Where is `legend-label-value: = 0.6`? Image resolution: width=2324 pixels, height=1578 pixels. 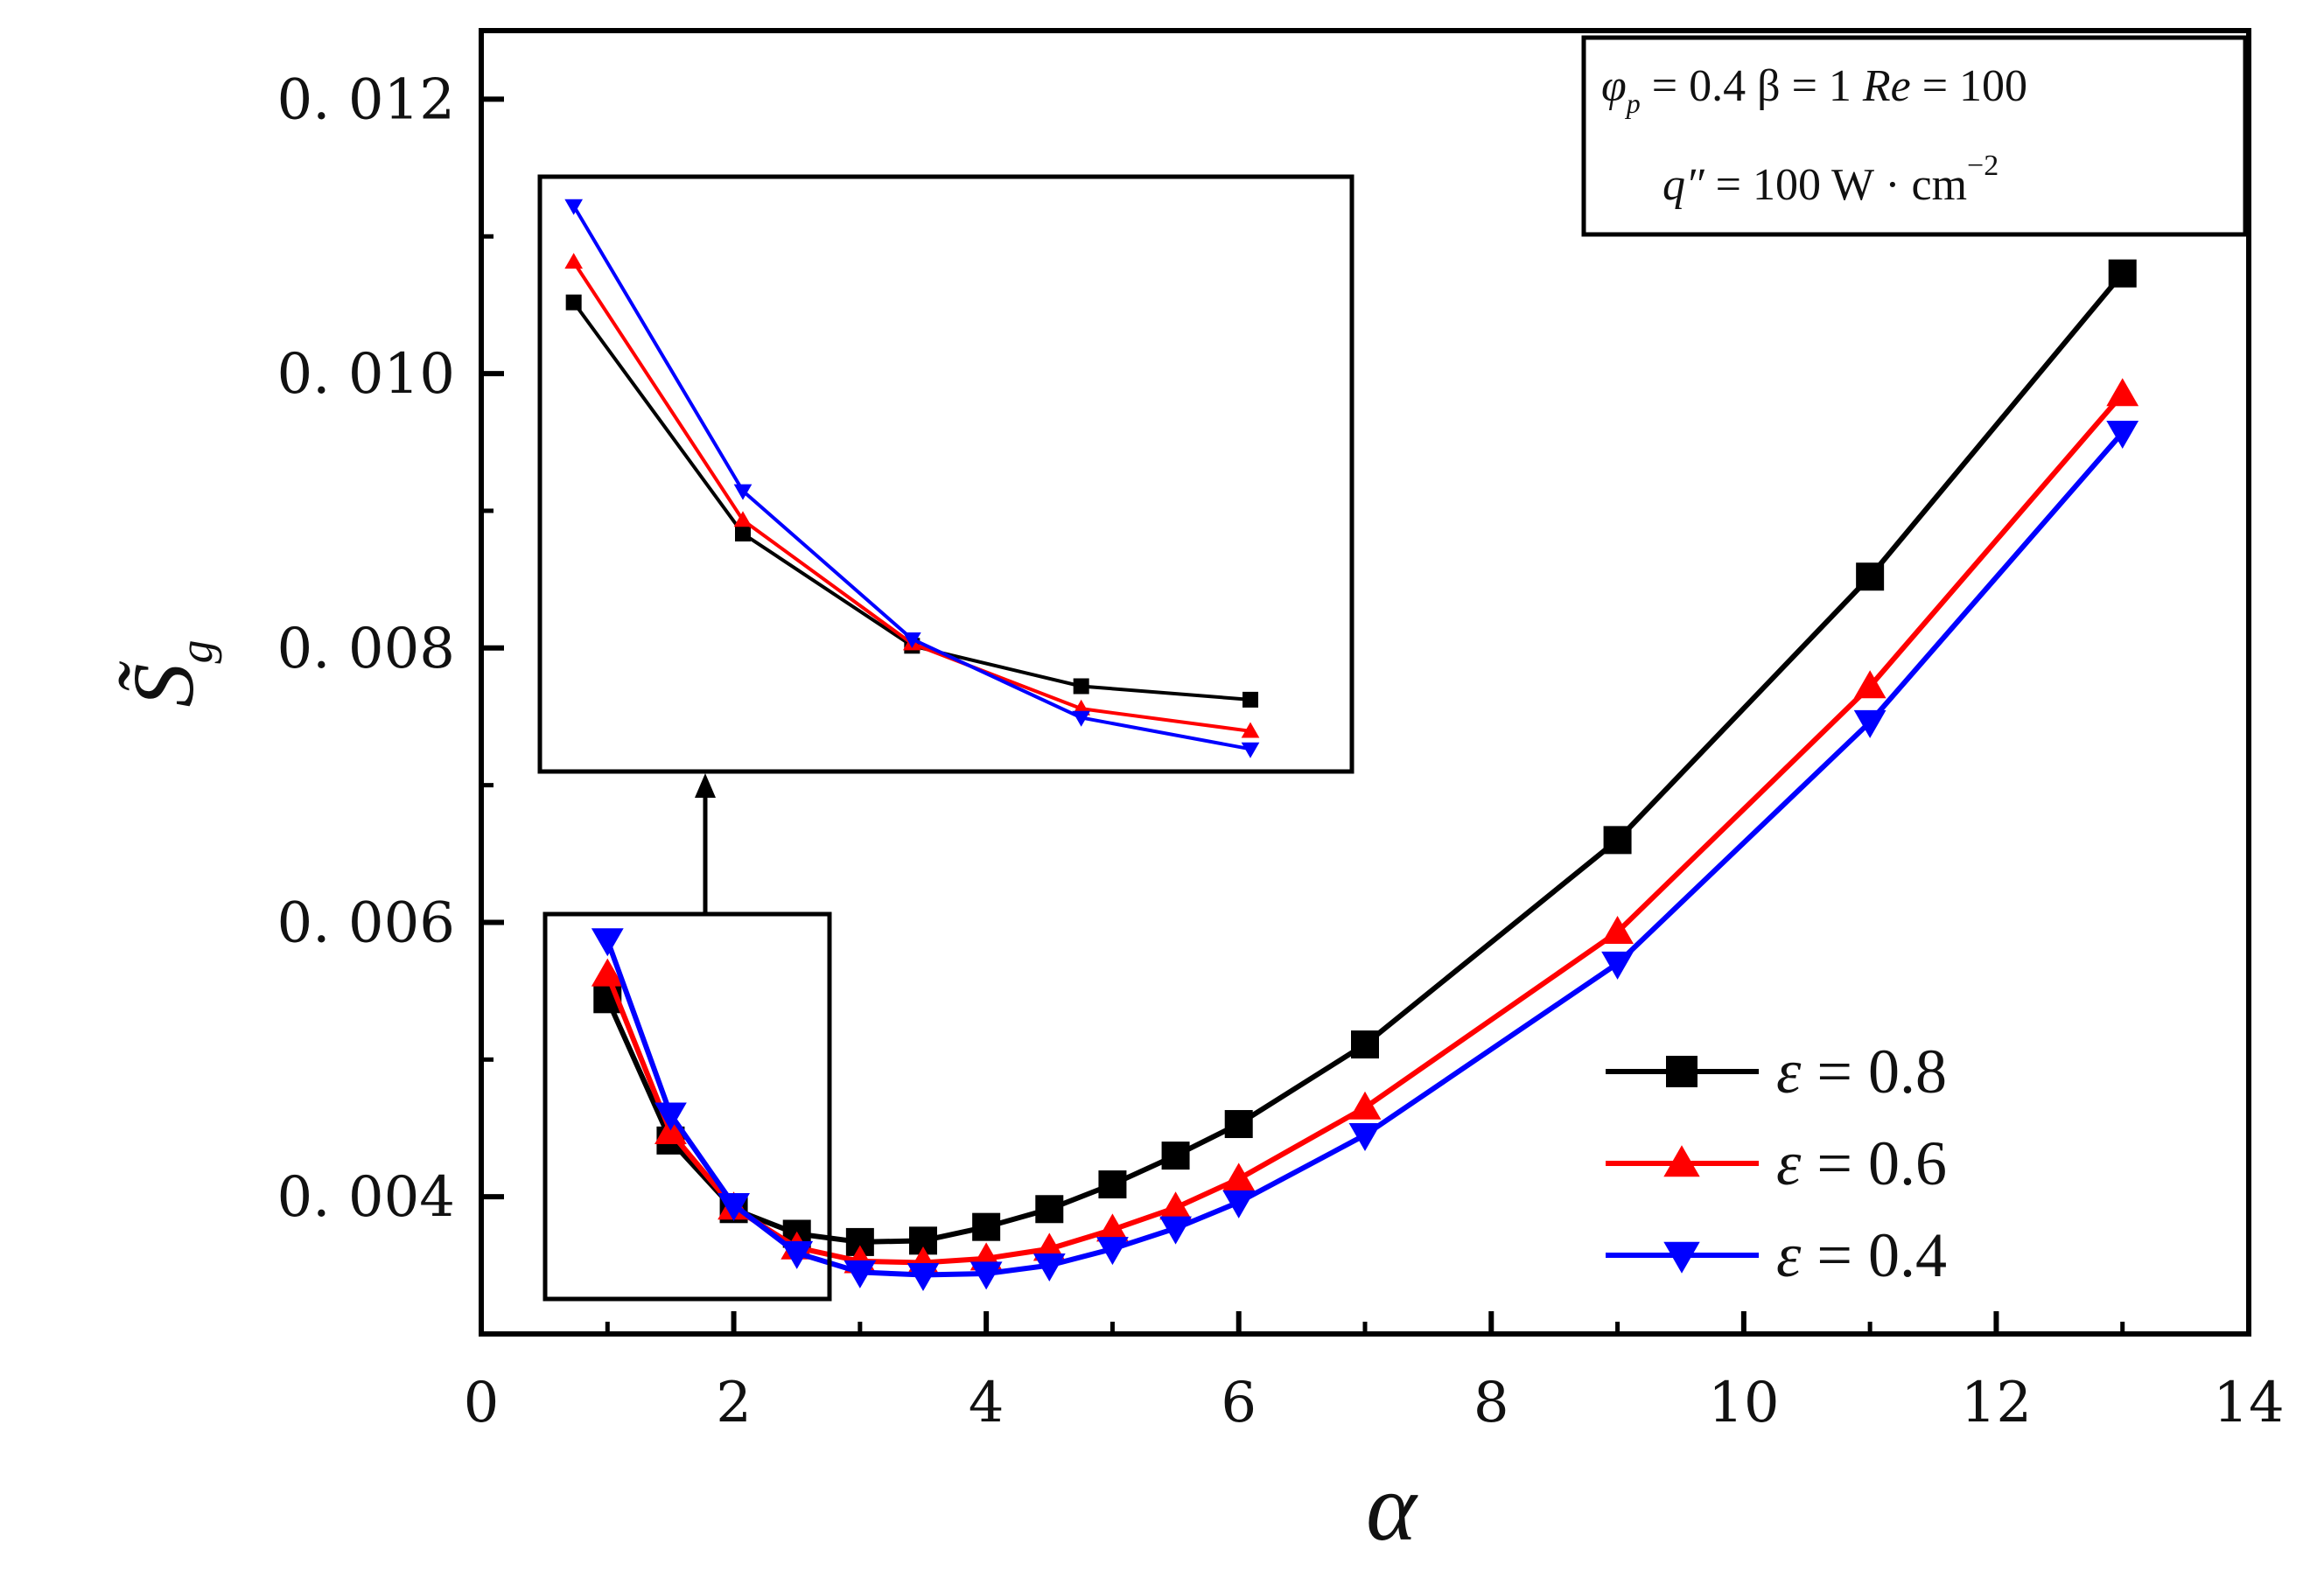 legend-label-value: = 0.6 is located at coordinates (1874, 1163).